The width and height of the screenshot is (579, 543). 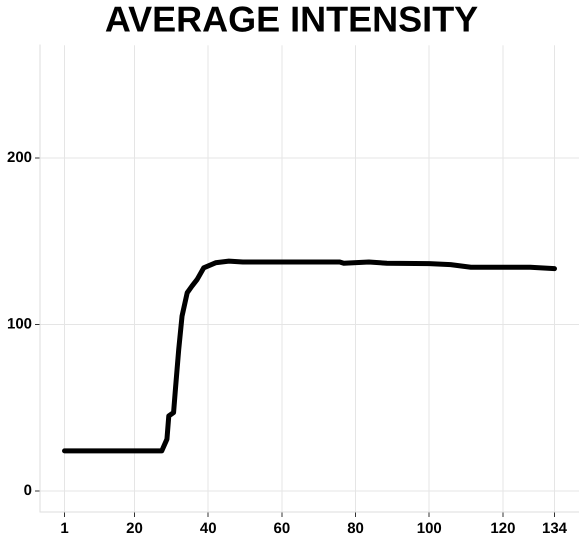 I want to click on chart-title: AVERAGE INTENSITY, so click(x=291, y=20).